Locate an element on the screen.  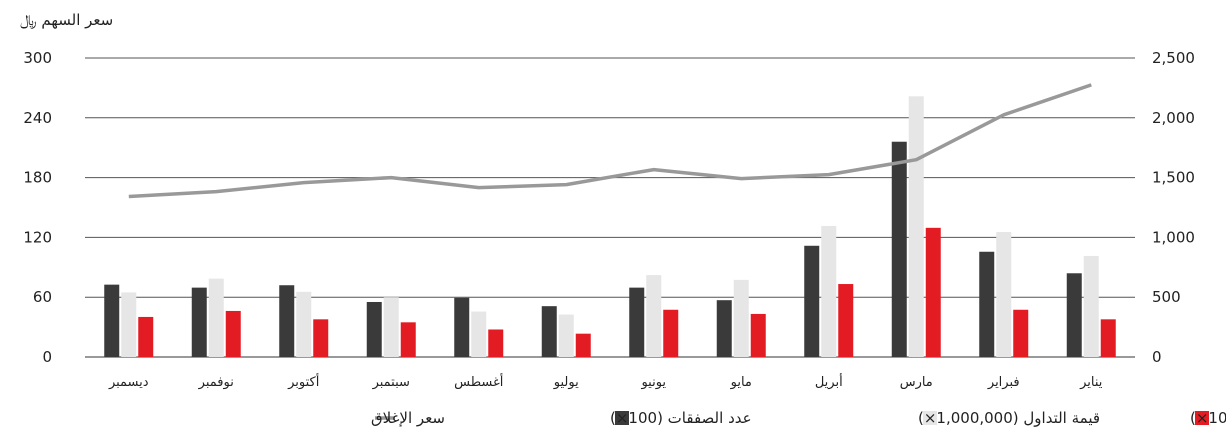
chart-title: سعر السهم ﷼ is located at coordinates (66, 20).